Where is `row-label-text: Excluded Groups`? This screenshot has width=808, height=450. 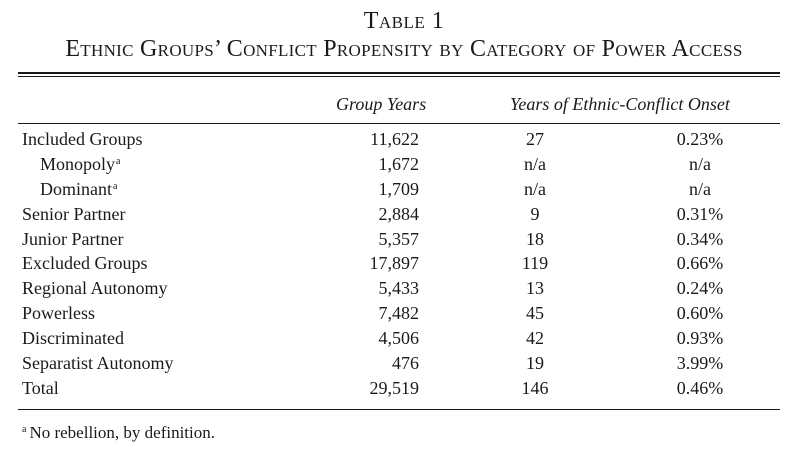 row-label-text: Excluded Groups is located at coordinates (85, 263).